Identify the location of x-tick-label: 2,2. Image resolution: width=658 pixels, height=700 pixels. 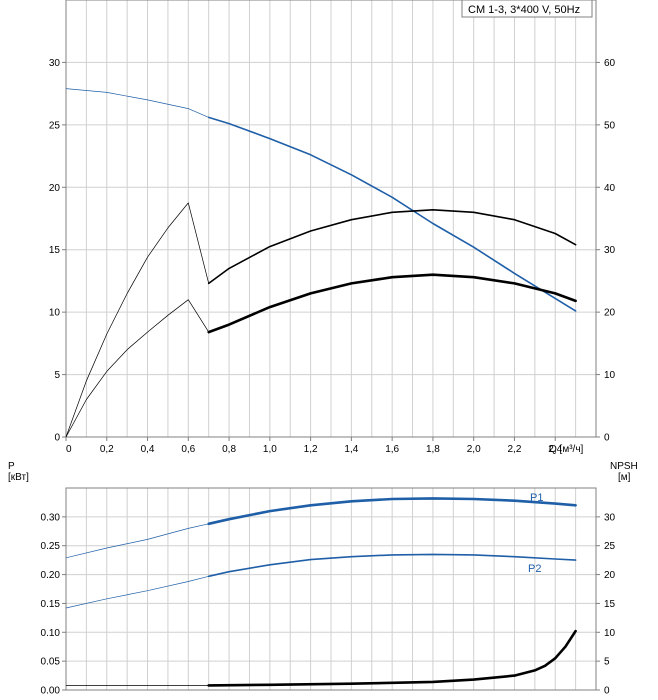
(515, 449).